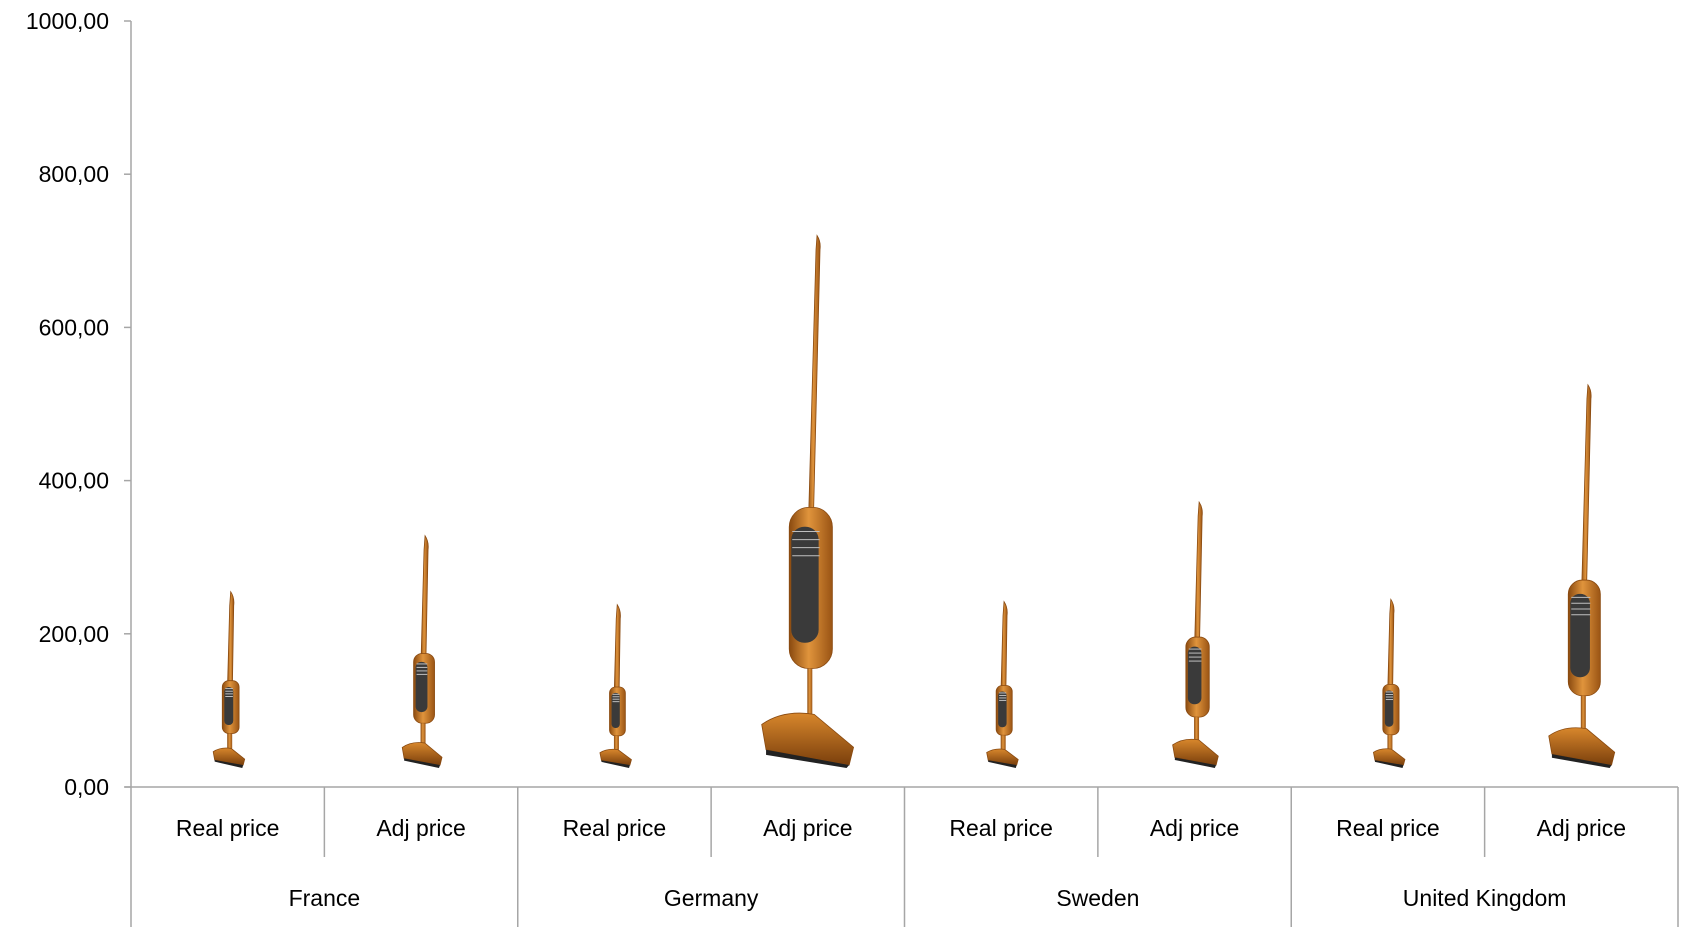 The height and width of the screenshot is (930, 1681). Describe the element at coordinates (1097, 898) in the screenshot. I see `group-label: Sweden` at that location.